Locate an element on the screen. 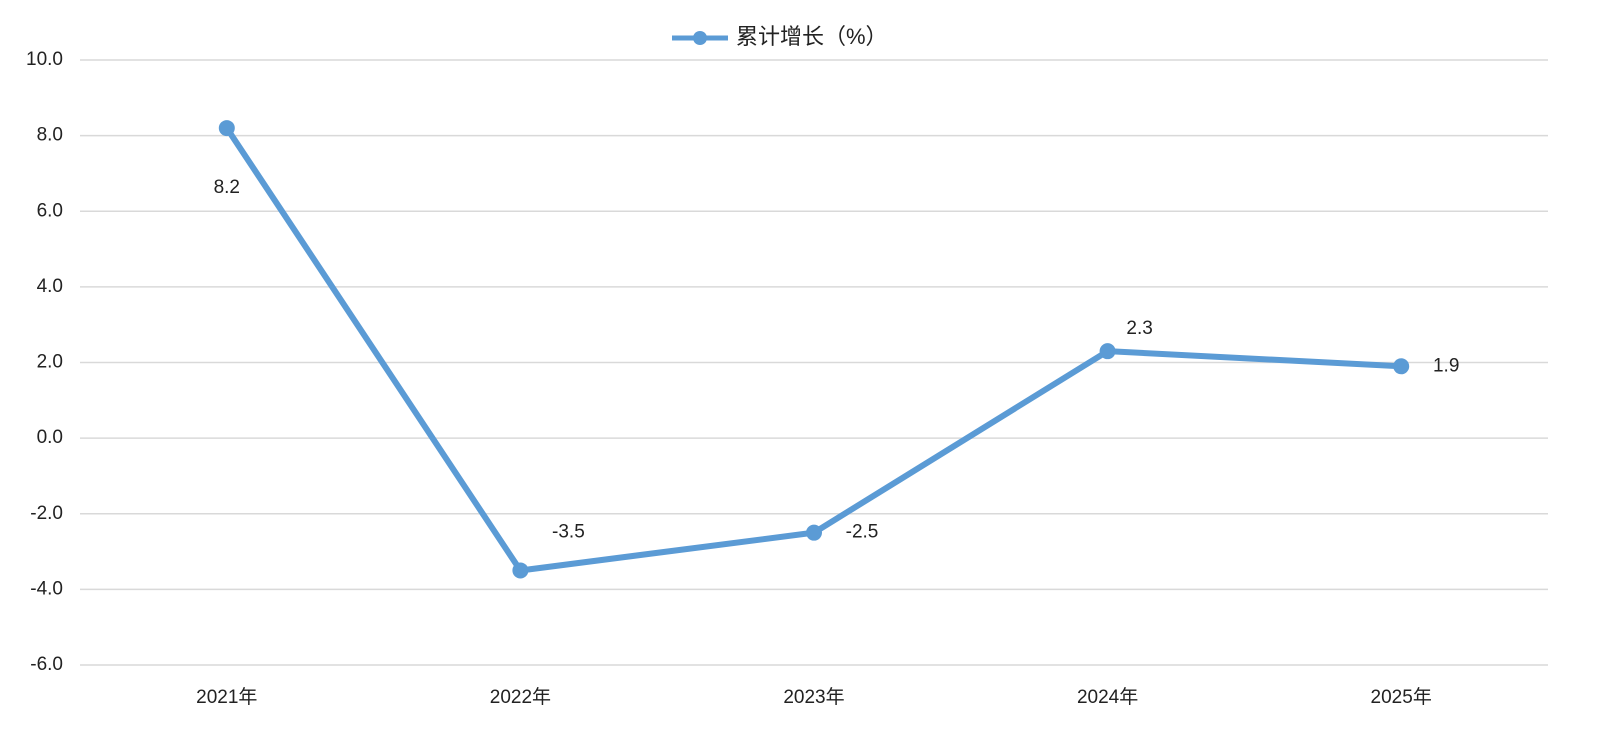 The height and width of the screenshot is (751, 1609). y-tick-label: -4.0 is located at coordinates (46, 588).